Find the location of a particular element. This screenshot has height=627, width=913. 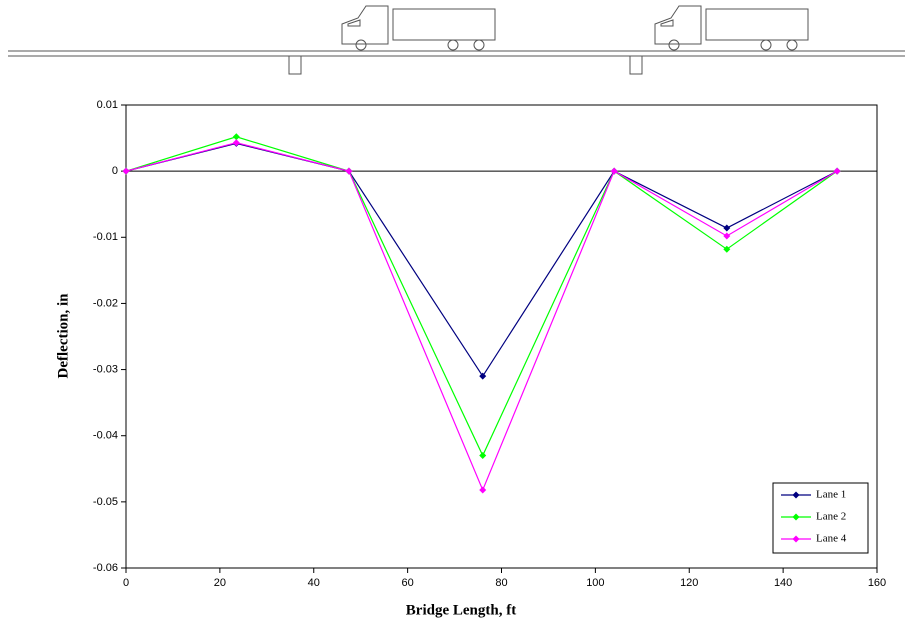

x-tick-label: 80 is located at coordinates (501, 583).